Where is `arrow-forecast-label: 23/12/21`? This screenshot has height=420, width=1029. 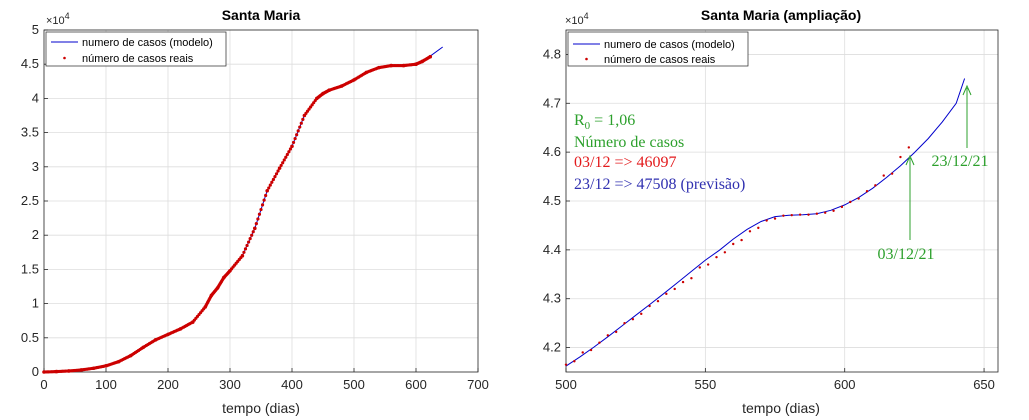
arrow-forecast-label: 23/12/21 is located at coordinates (960, 161).